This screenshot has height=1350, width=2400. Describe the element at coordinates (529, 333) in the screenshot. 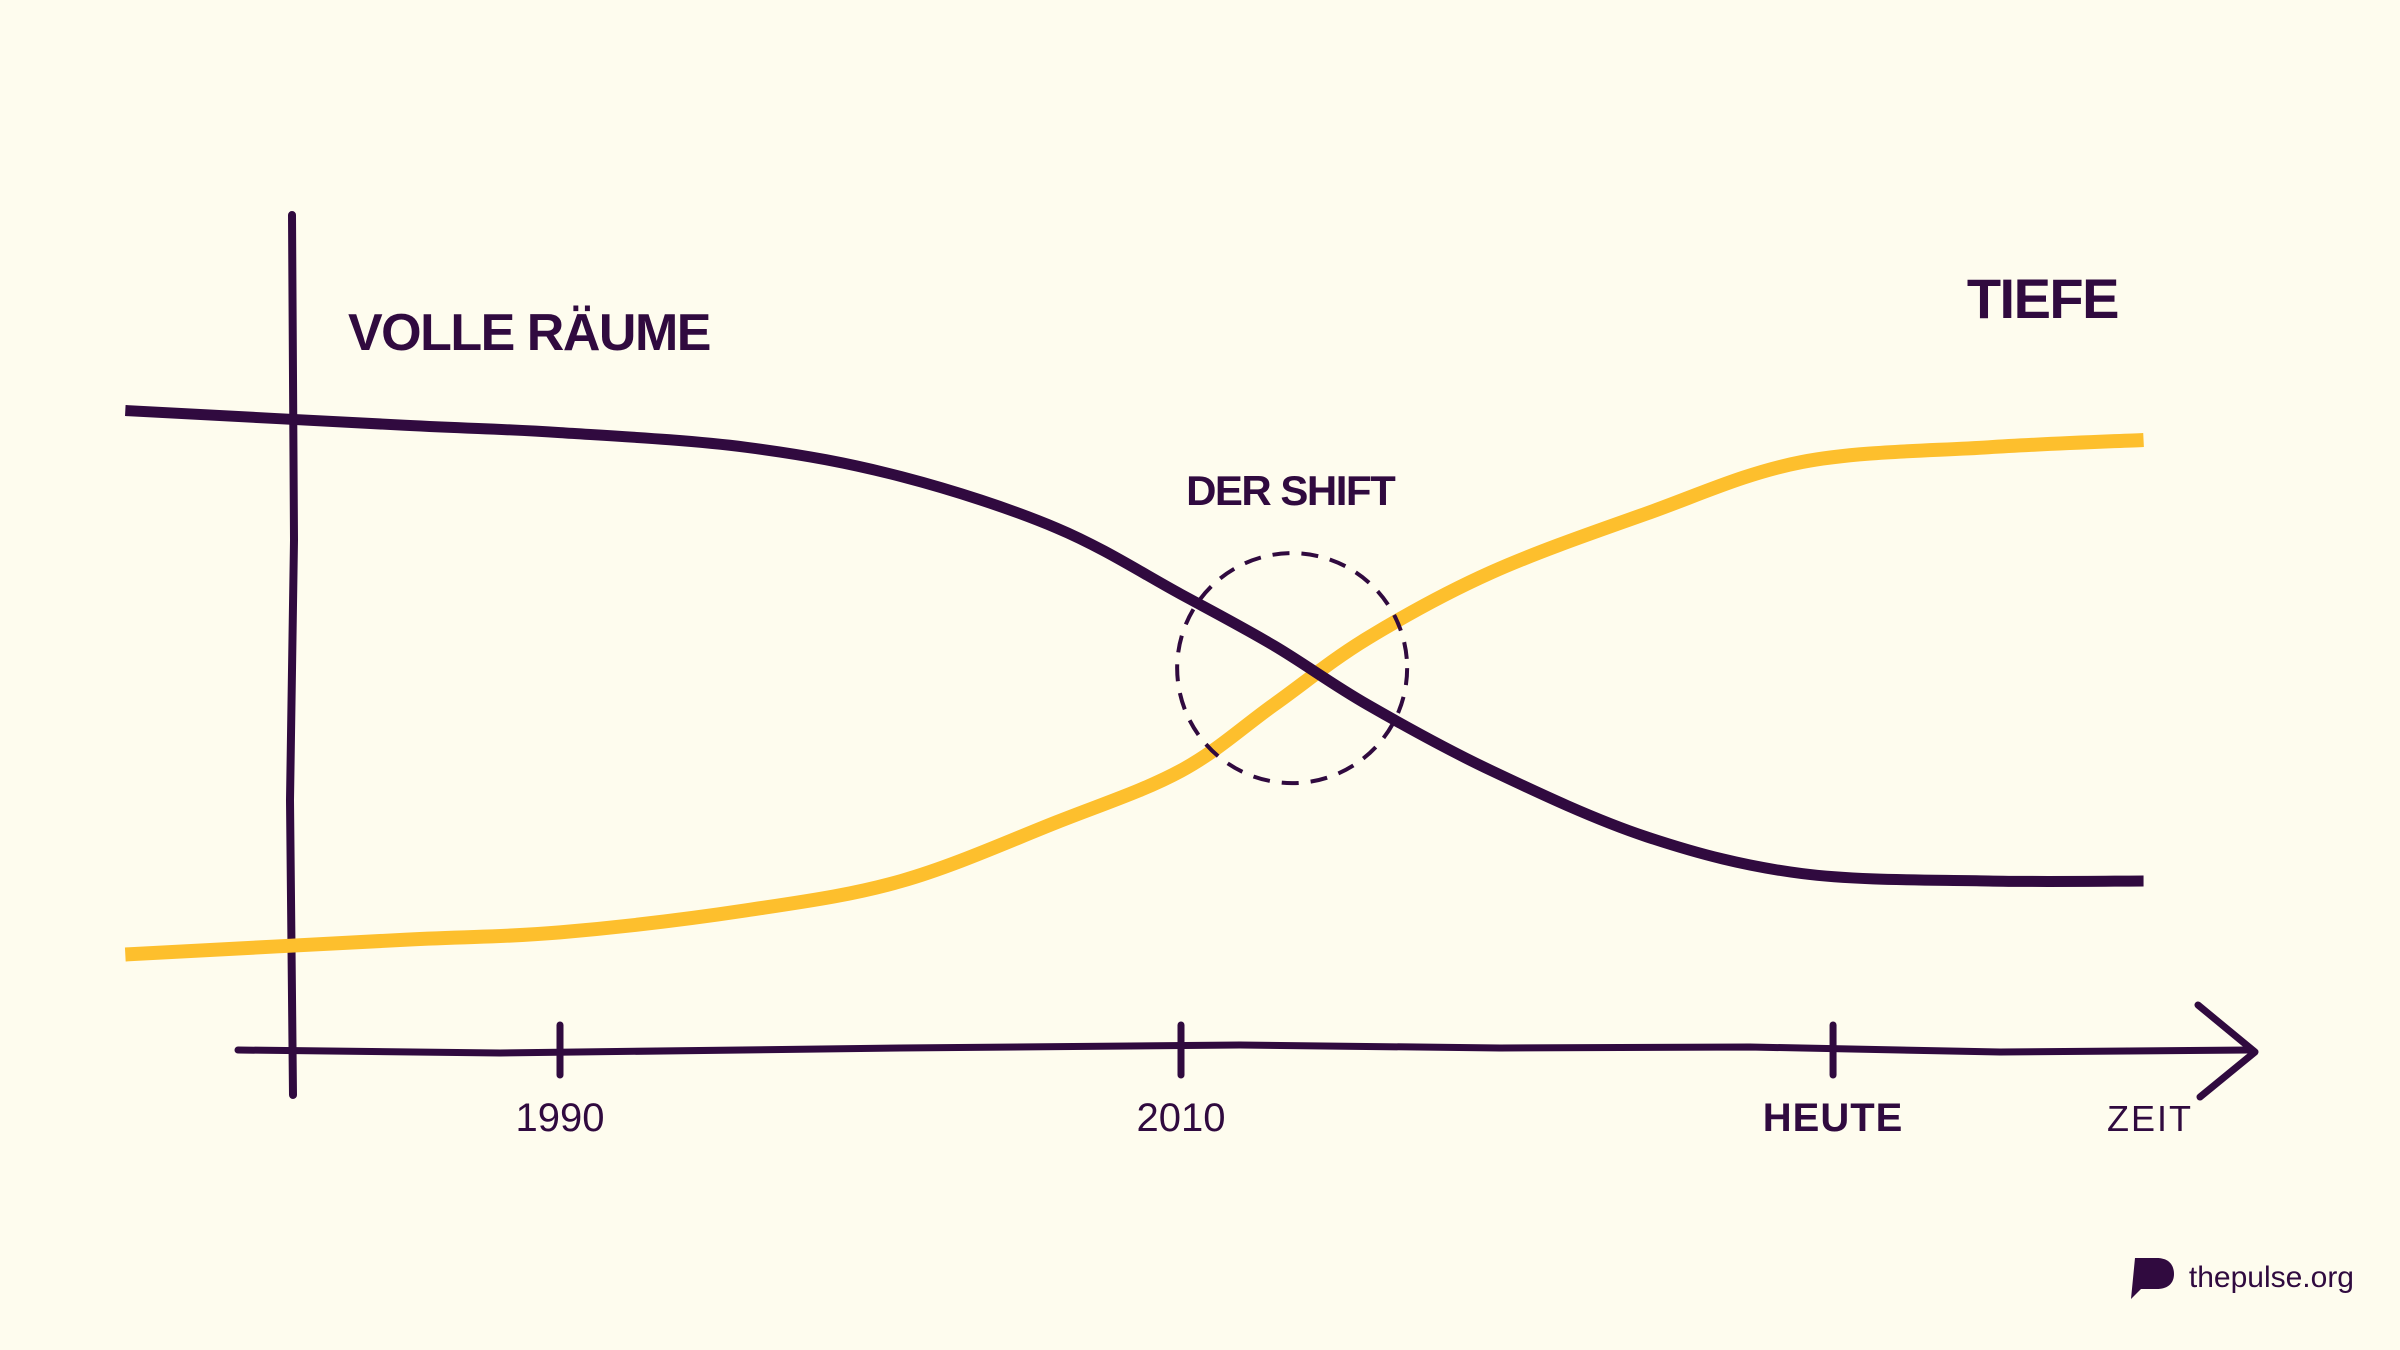

I see `series-label-volle-raeume: VOLLE RÄUME` at that location.